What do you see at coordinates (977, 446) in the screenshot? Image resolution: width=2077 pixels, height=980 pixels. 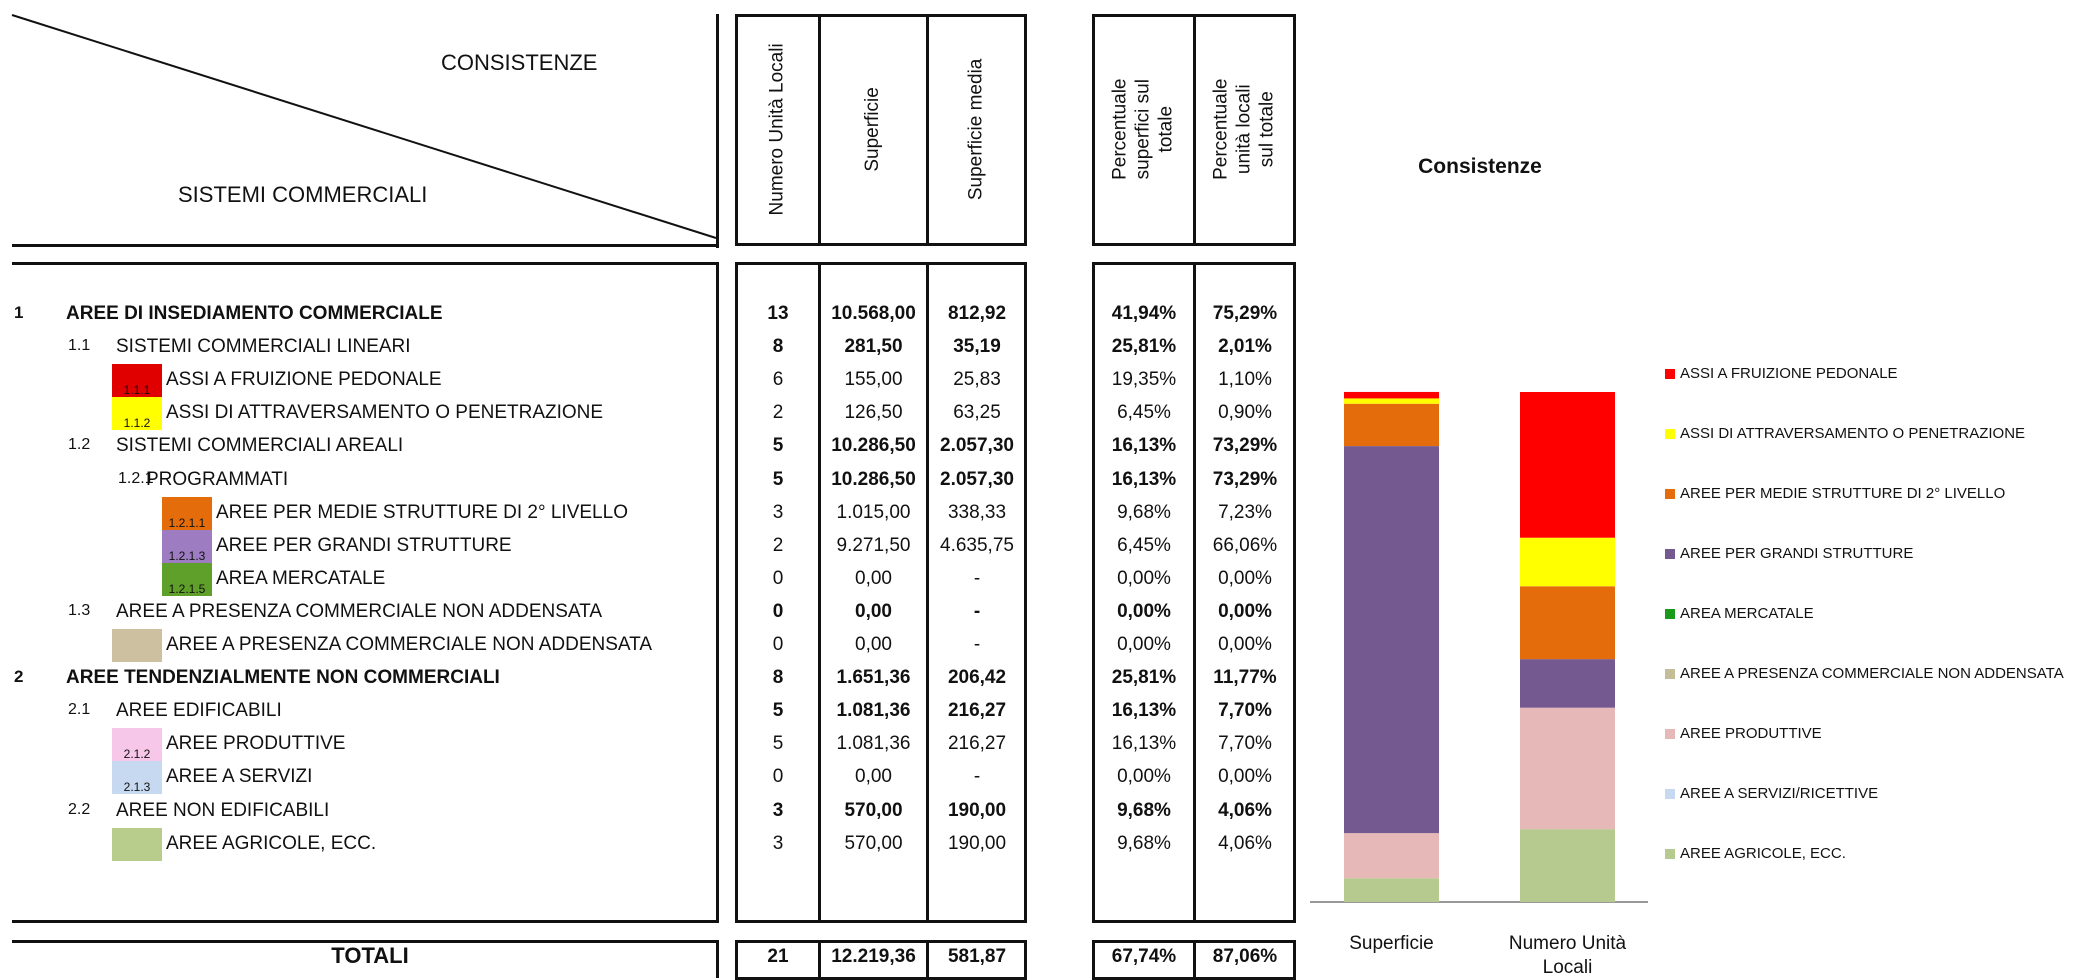 I see `row-value: 2.057,30` at bounding box center [977, 446].